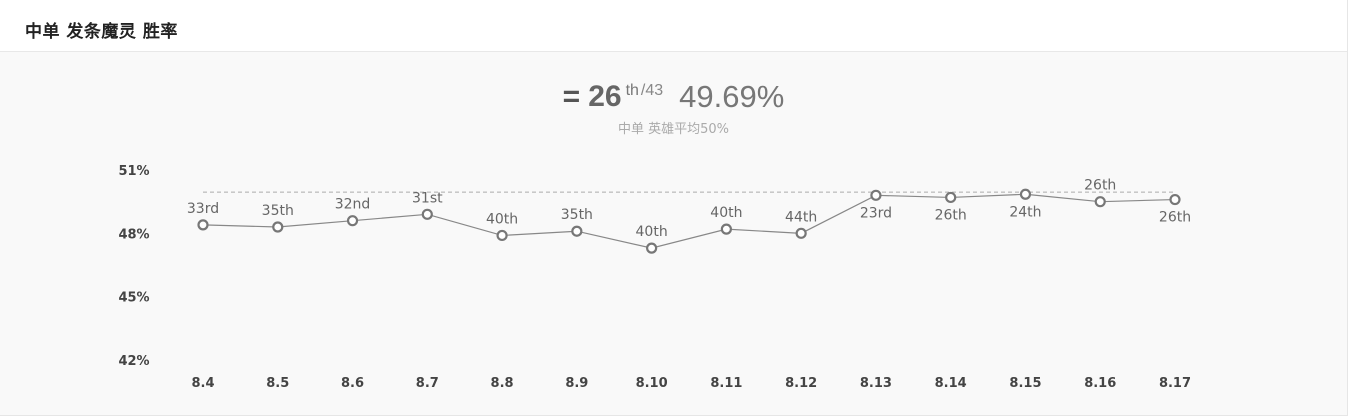  What do you see at coordinates (352, 383) in the screenshot?
I see `x-tick-label: 8.6` at bounding box center [352, 383].